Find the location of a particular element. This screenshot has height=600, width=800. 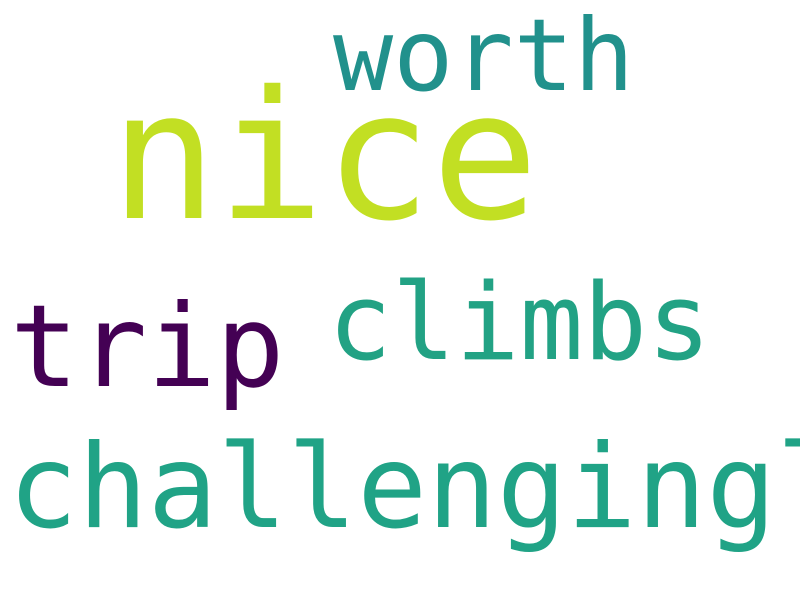

word-trip: trip is located at coordinates (147, 346).